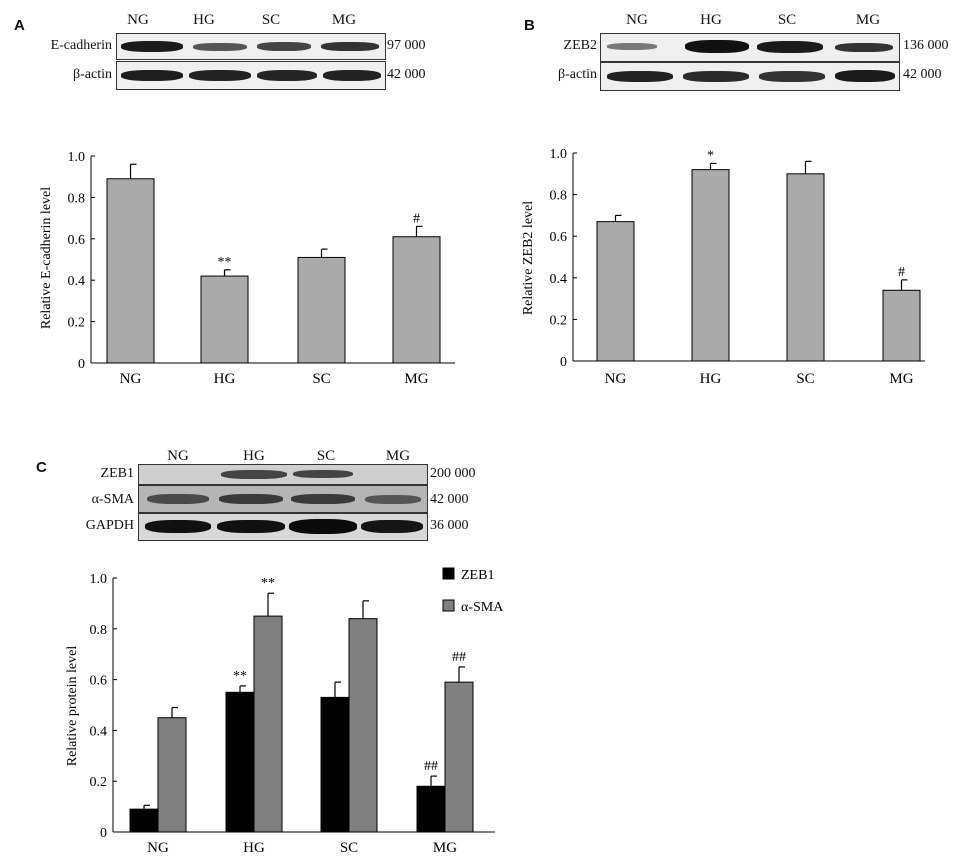 This screenshot has height=864, width=972. What do you see at coordinates (41, 467) in the screenshot?
I see `panel-label-c: C` at bounding box center [41, 467].